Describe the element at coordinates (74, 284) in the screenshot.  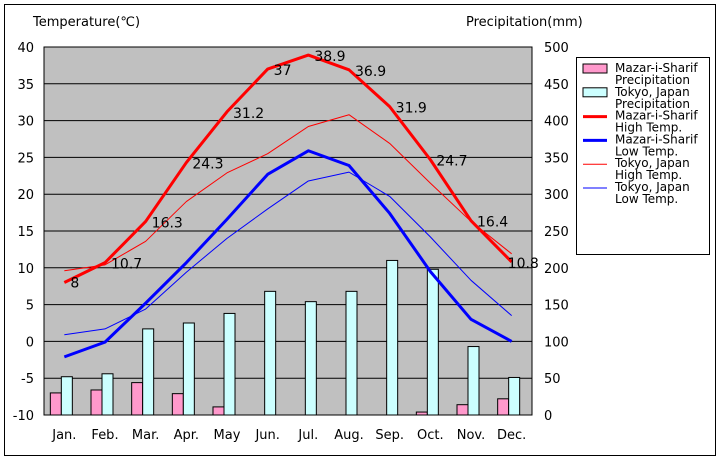
I see `high-temp-data-label: 8` at that location.